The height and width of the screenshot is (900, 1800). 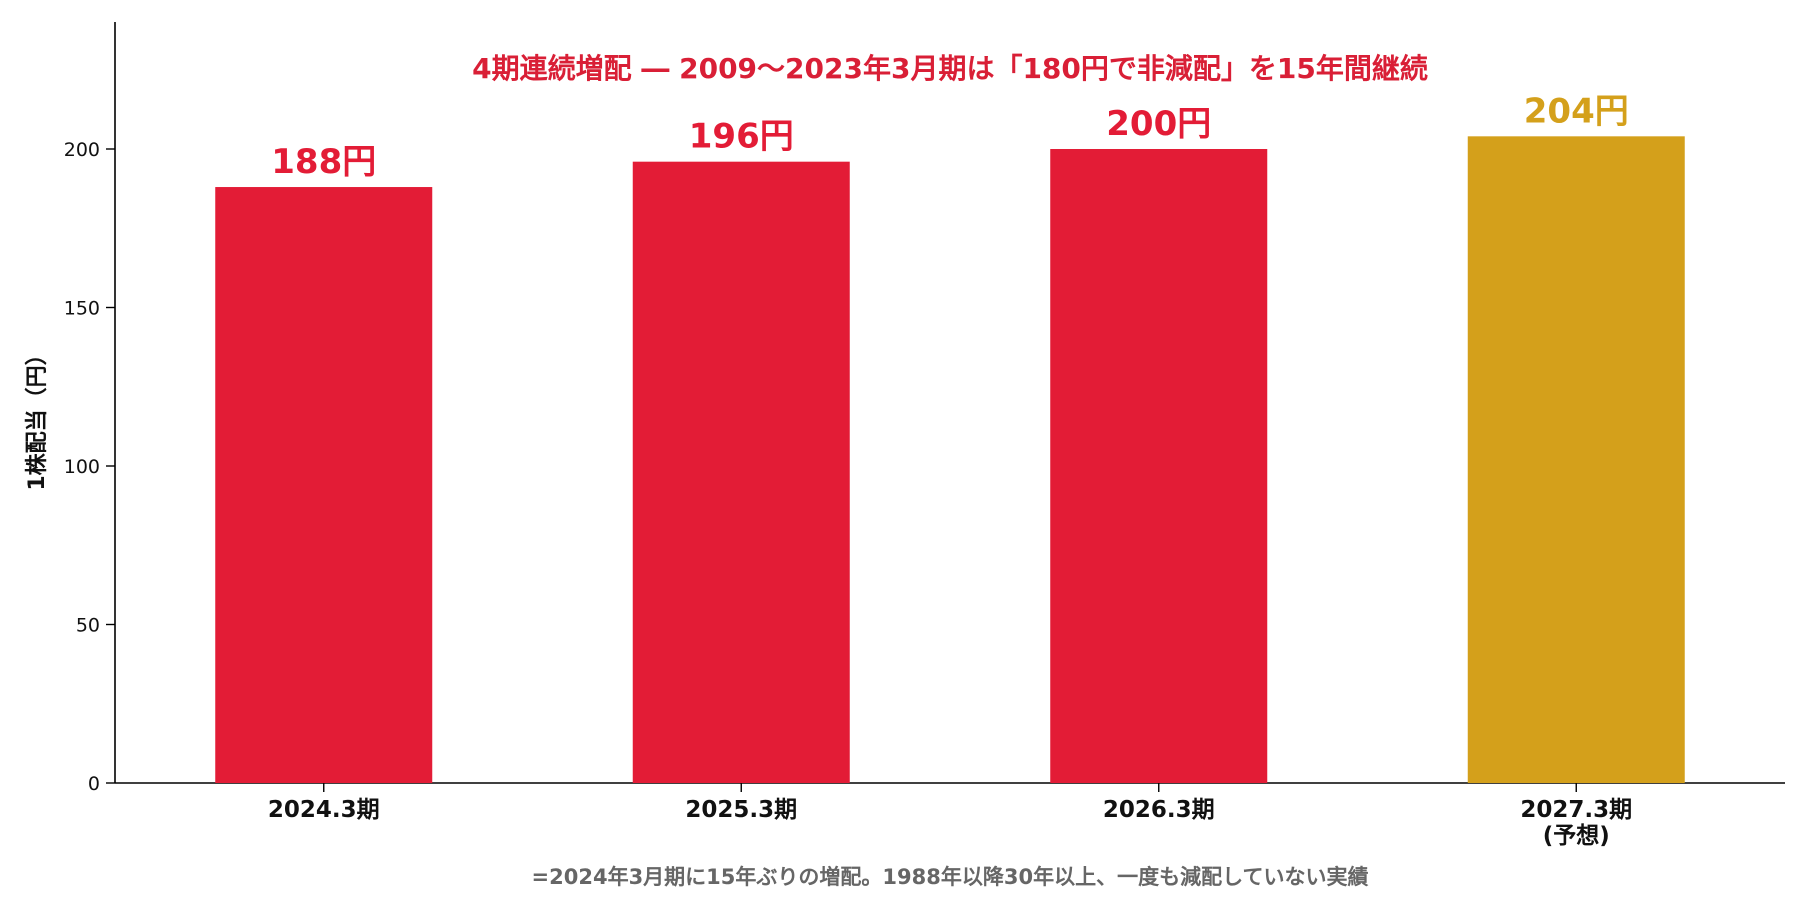 I want to click on data-label: 196円, so click(x=741, y=137).